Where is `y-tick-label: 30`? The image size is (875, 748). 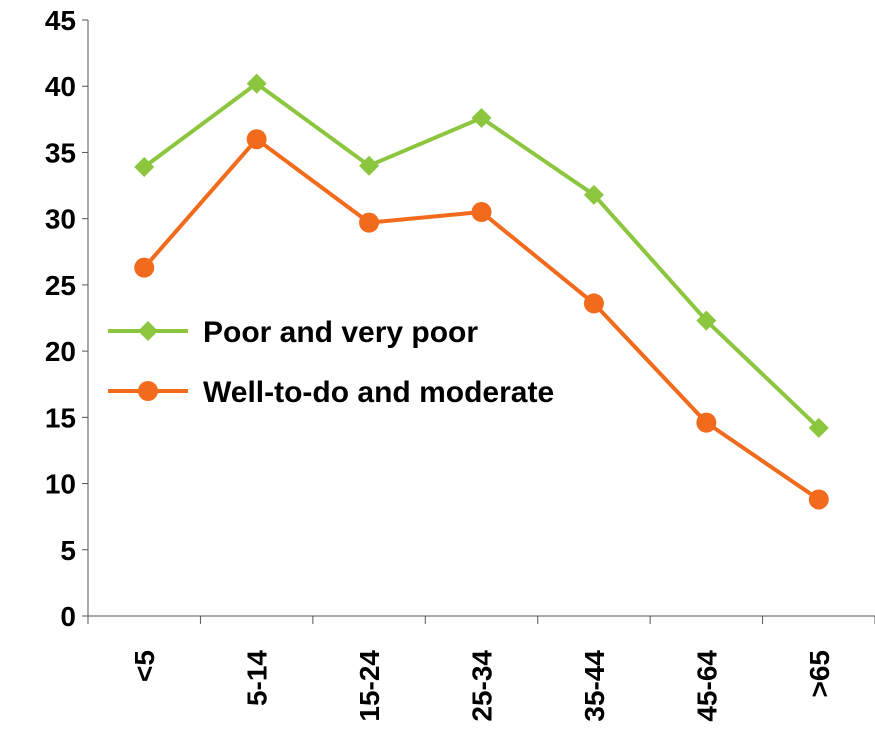 y-tick-label: 30 is located at coordinates (60, 219).